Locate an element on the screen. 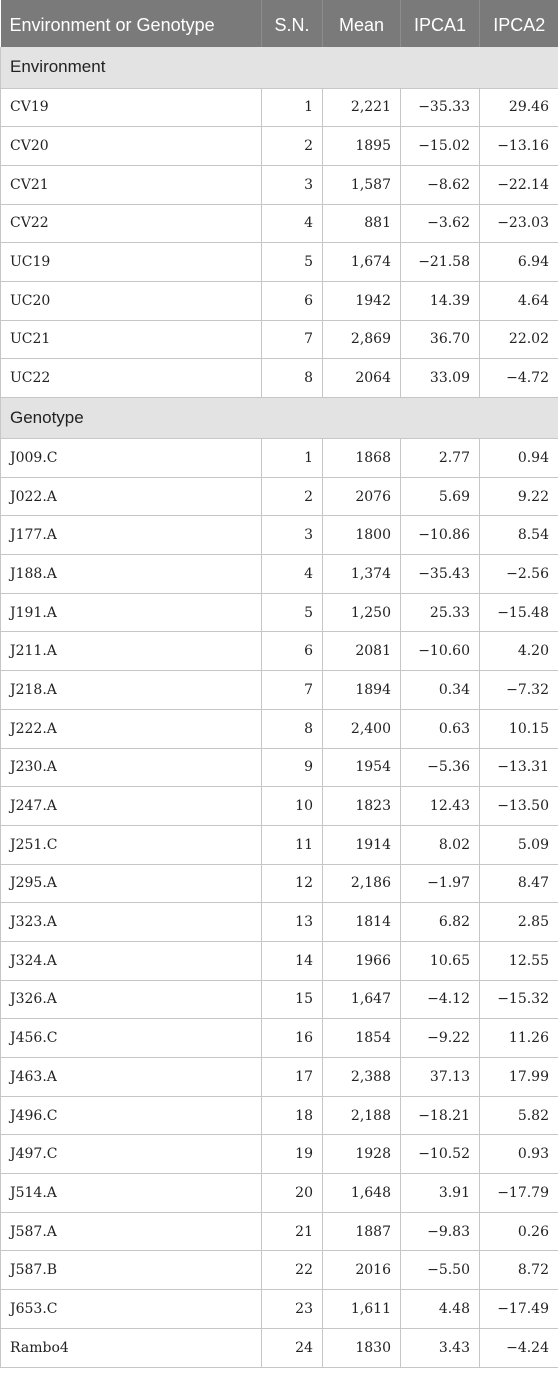 Image resolution: width=558 pixels, height=1390 pixels. mean-cell: 1,374 is located at coordinates (361, 574).